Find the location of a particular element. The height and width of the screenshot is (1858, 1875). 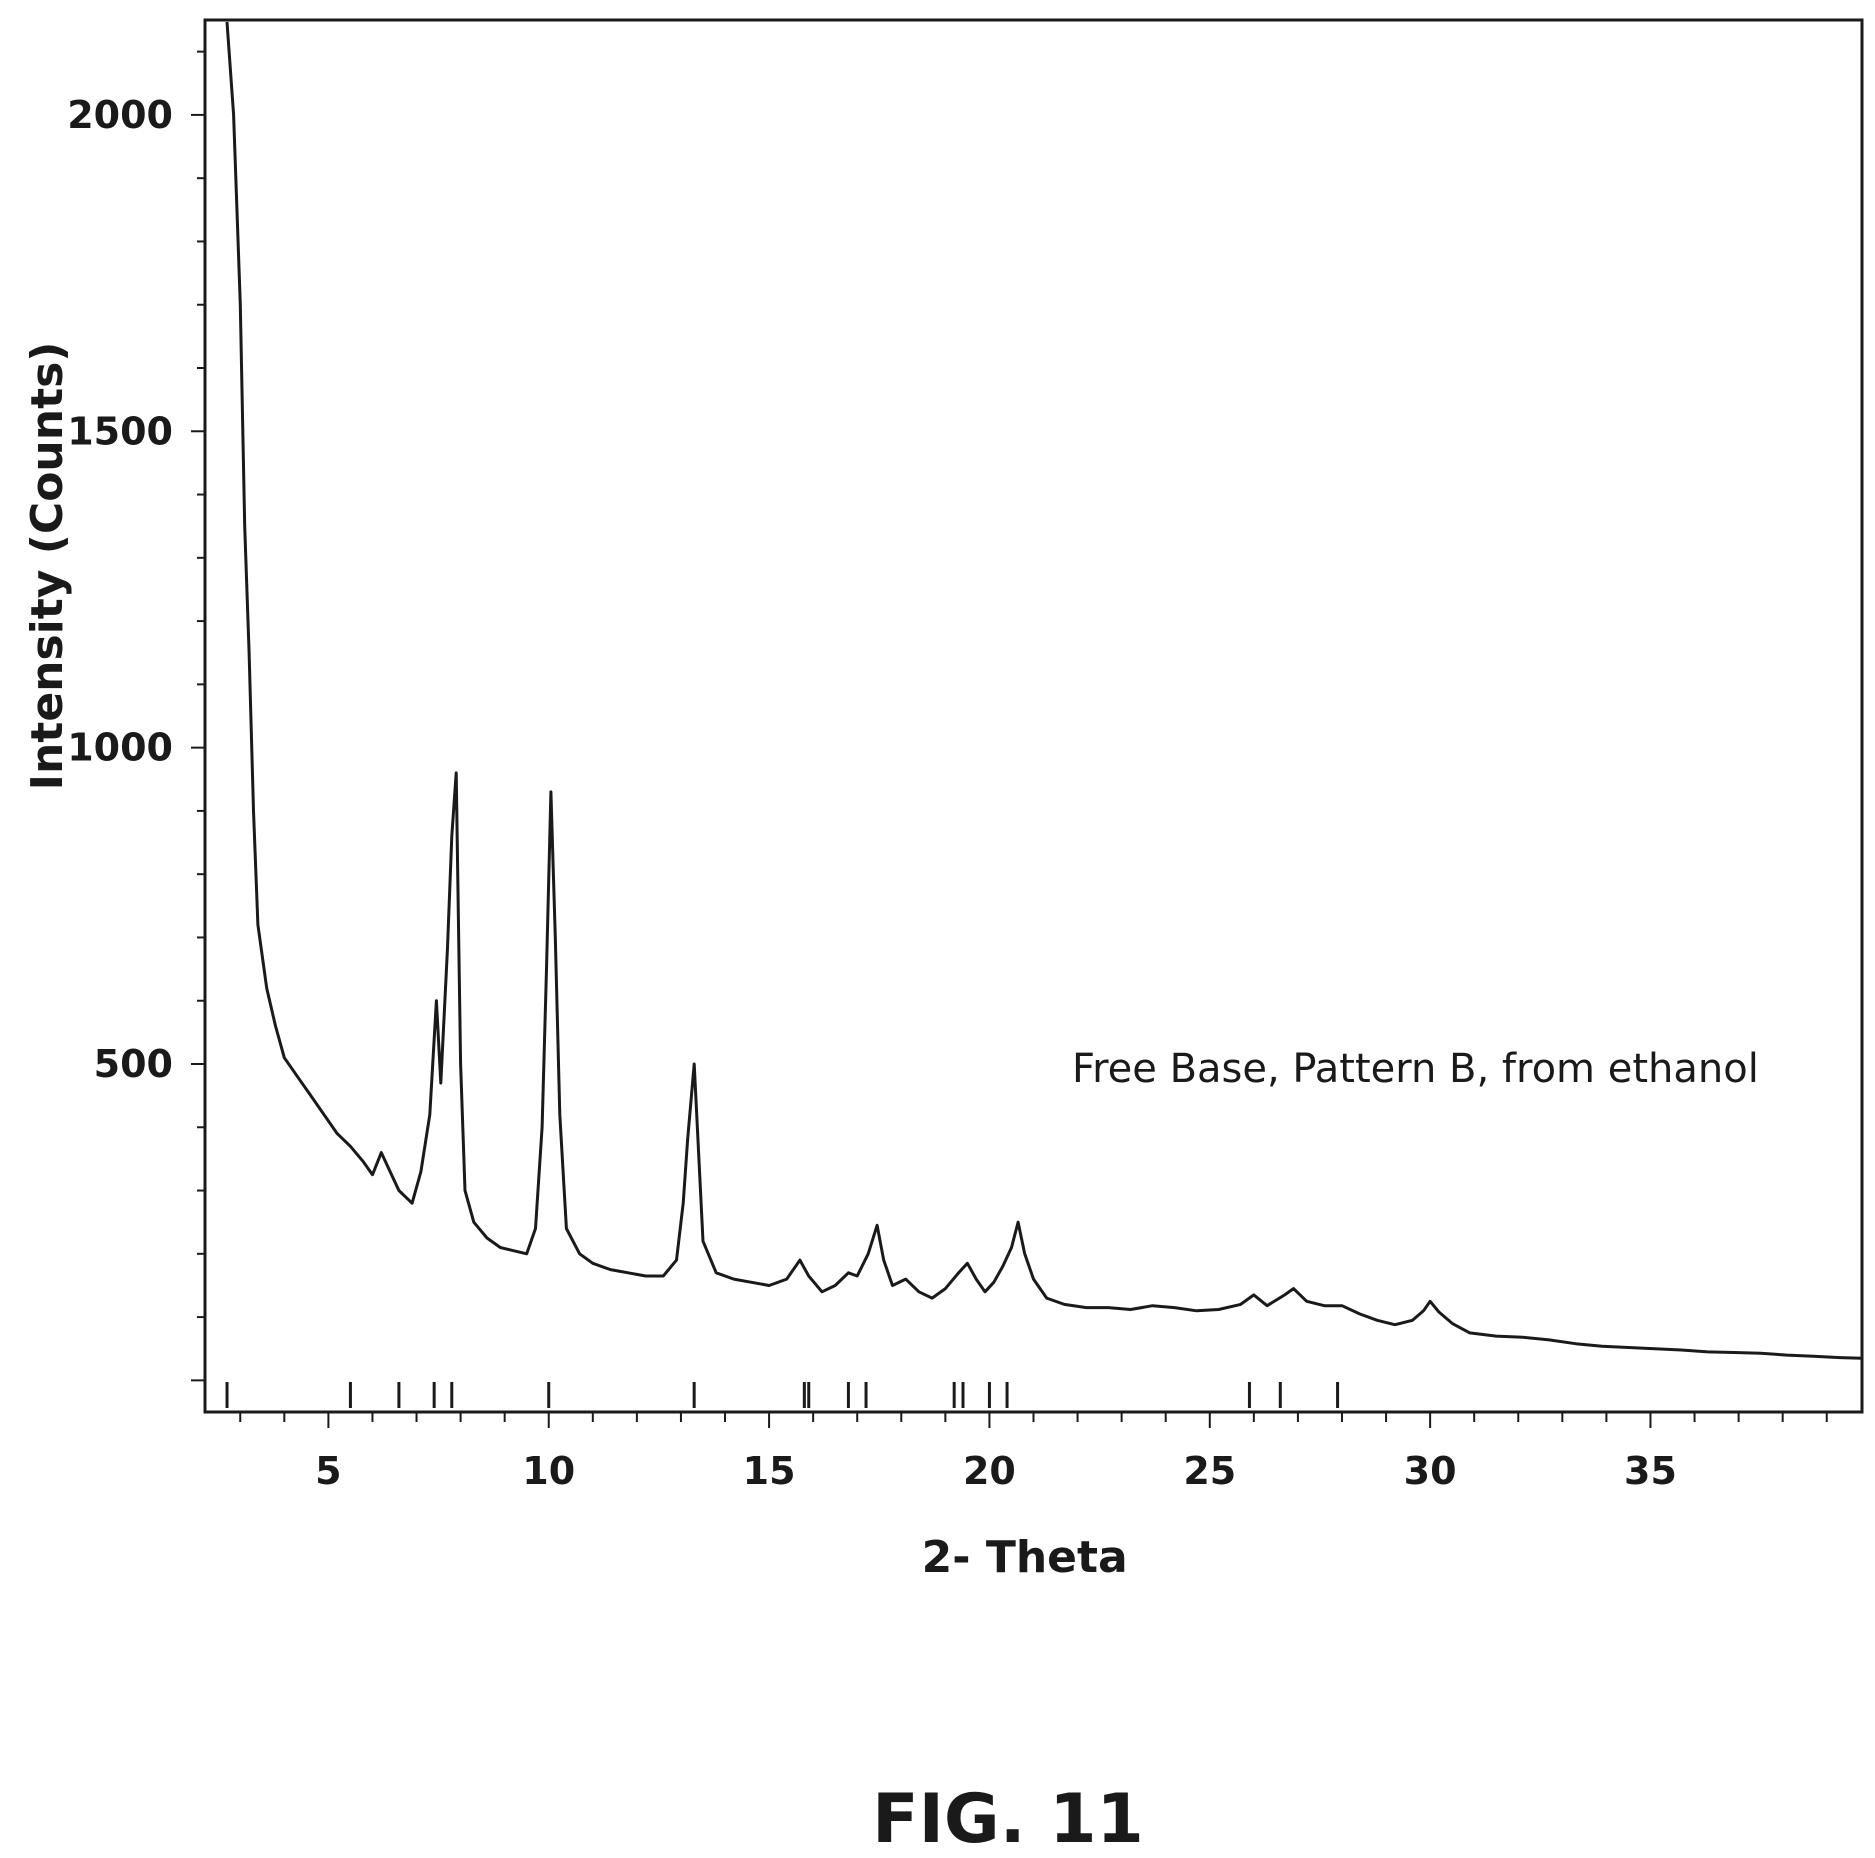

figure-caption: FIG. 11 is located at coordinates (1008, 1819).